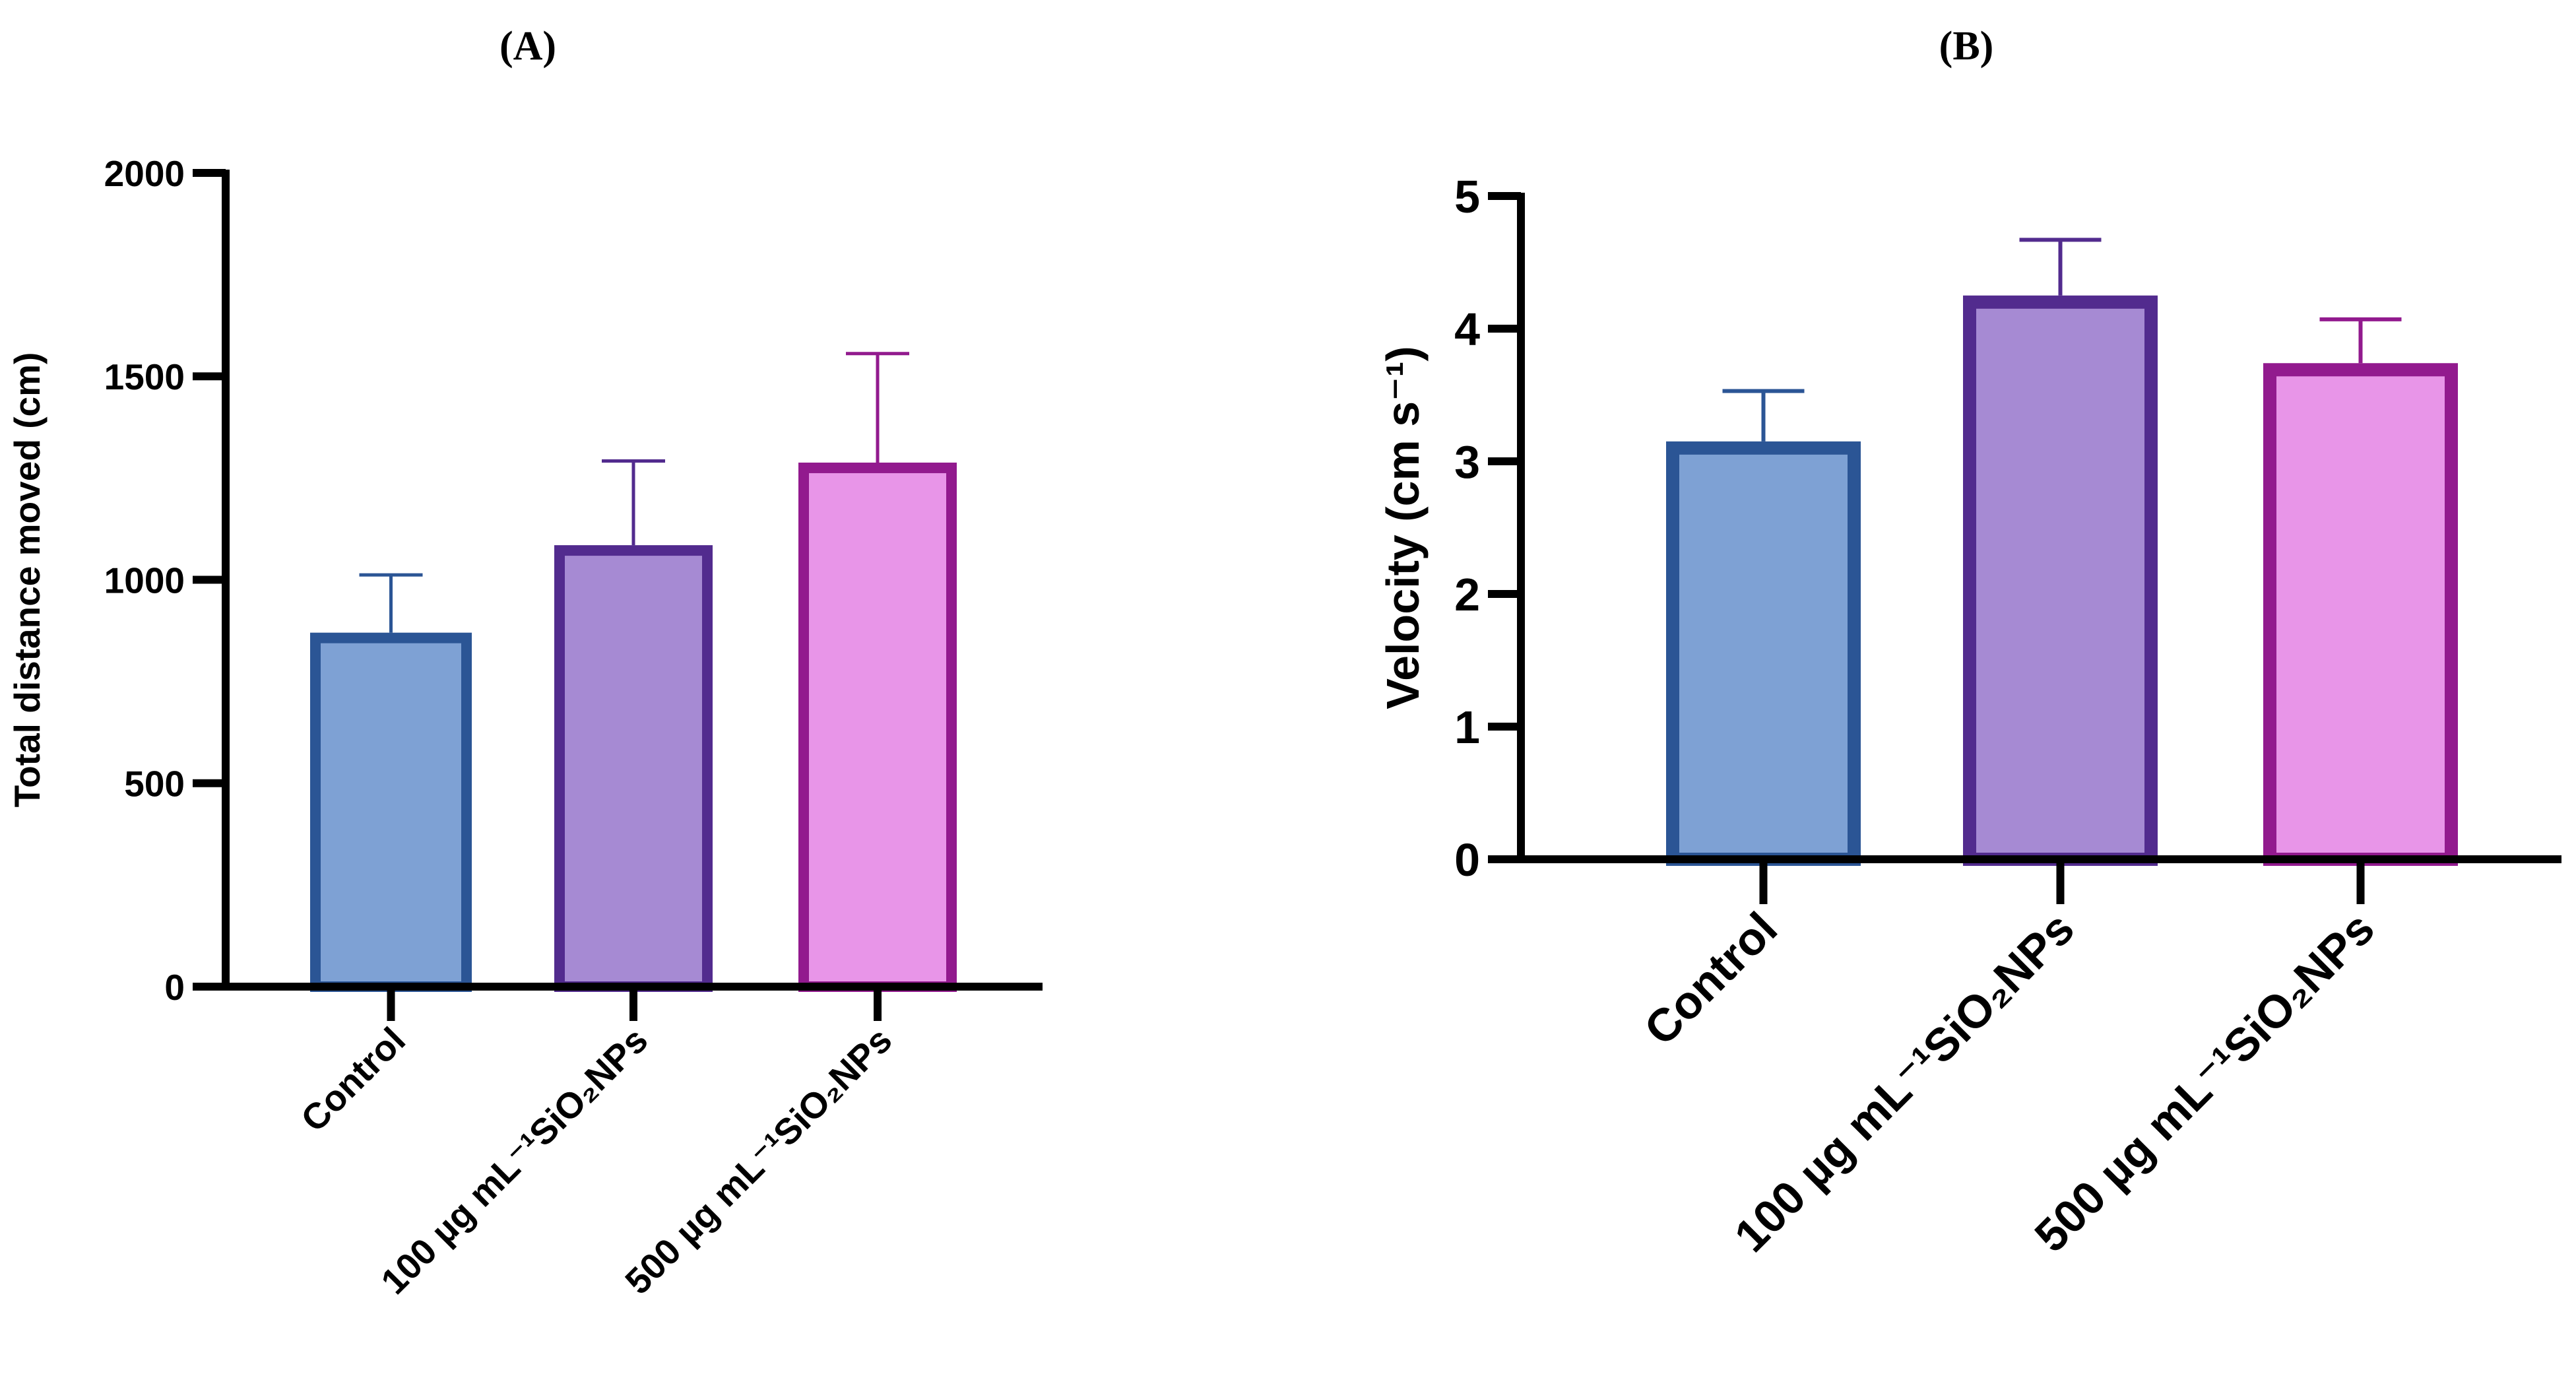 The image size is (2576, 1378). I want to click on y-tick-label: 500, so click(154, 784).